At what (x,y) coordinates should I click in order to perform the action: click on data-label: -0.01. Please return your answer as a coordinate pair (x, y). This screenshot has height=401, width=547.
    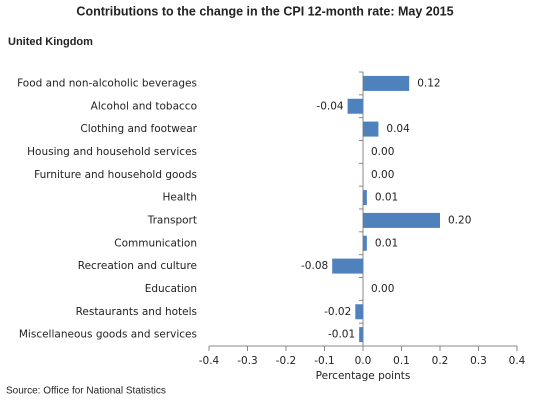
    Looking at the image, I should click on (341, 335).